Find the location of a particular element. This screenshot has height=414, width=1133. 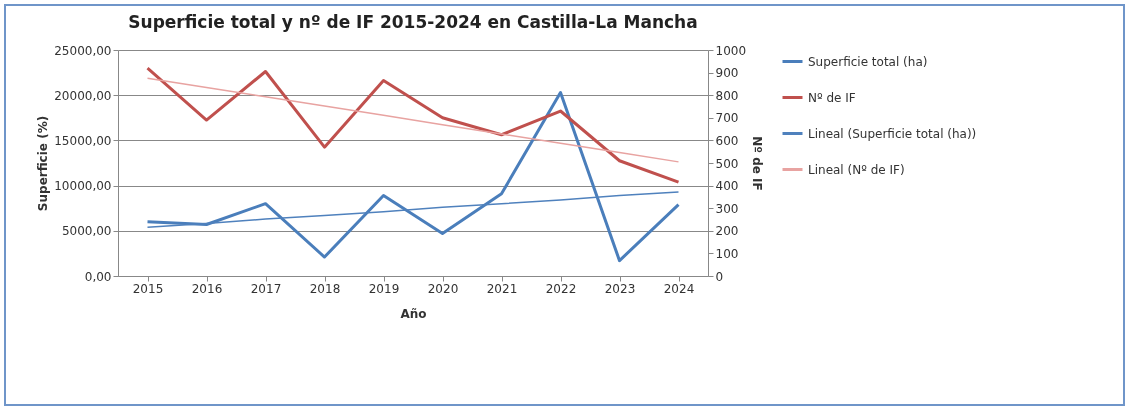

x-tick-label: 2017 is located at coordinates (266, 288).